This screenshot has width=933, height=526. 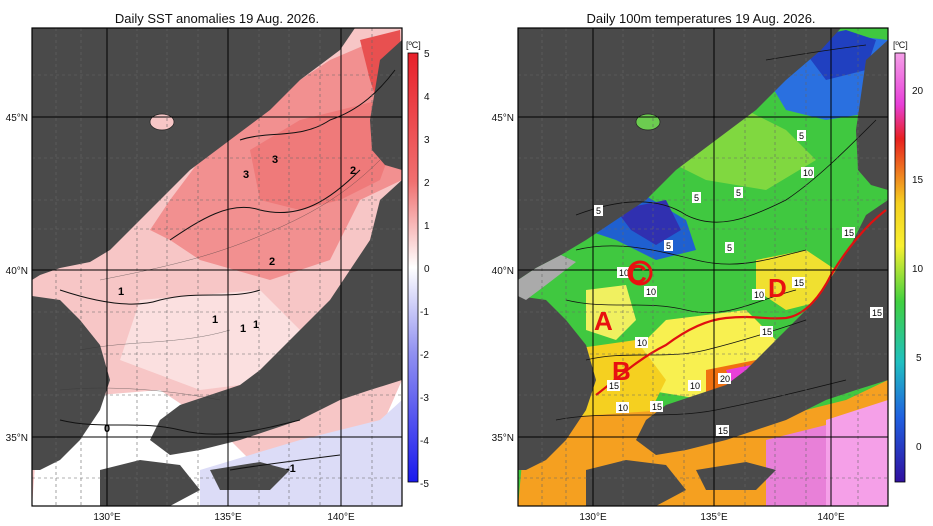 I want to click on contour-label: -1, so click(x=291, y=469).